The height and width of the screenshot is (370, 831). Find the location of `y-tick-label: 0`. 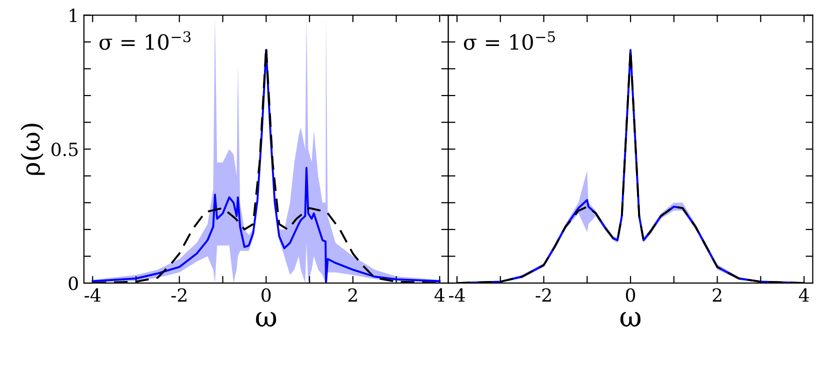

y-tick-label: 0 is located at coordinates (73, 283).